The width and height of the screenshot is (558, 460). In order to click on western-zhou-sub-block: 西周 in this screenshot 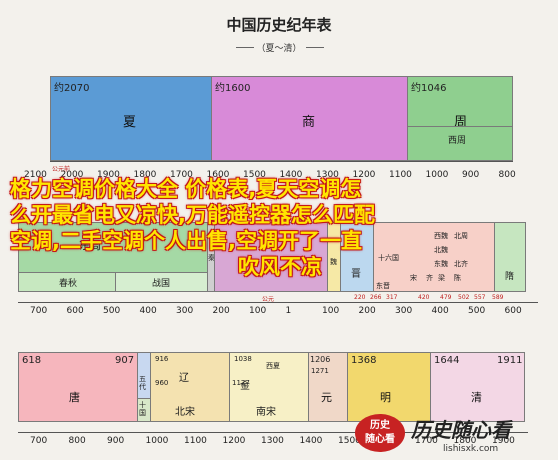, I will do `click(460, 143)`.